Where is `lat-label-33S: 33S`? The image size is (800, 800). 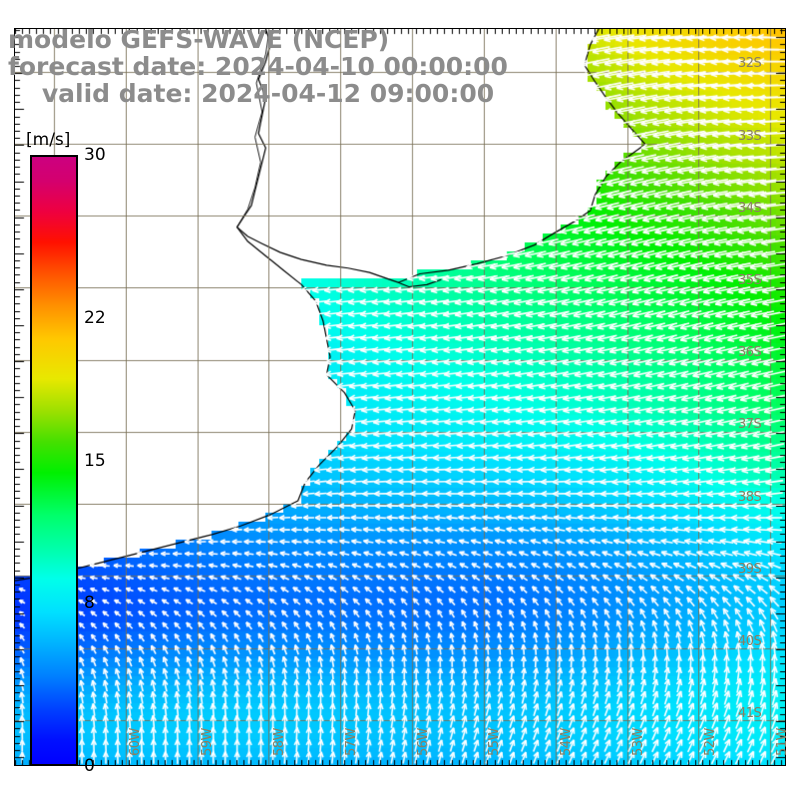
lat-label-33S: 33S is located at coordinates (750, 136).